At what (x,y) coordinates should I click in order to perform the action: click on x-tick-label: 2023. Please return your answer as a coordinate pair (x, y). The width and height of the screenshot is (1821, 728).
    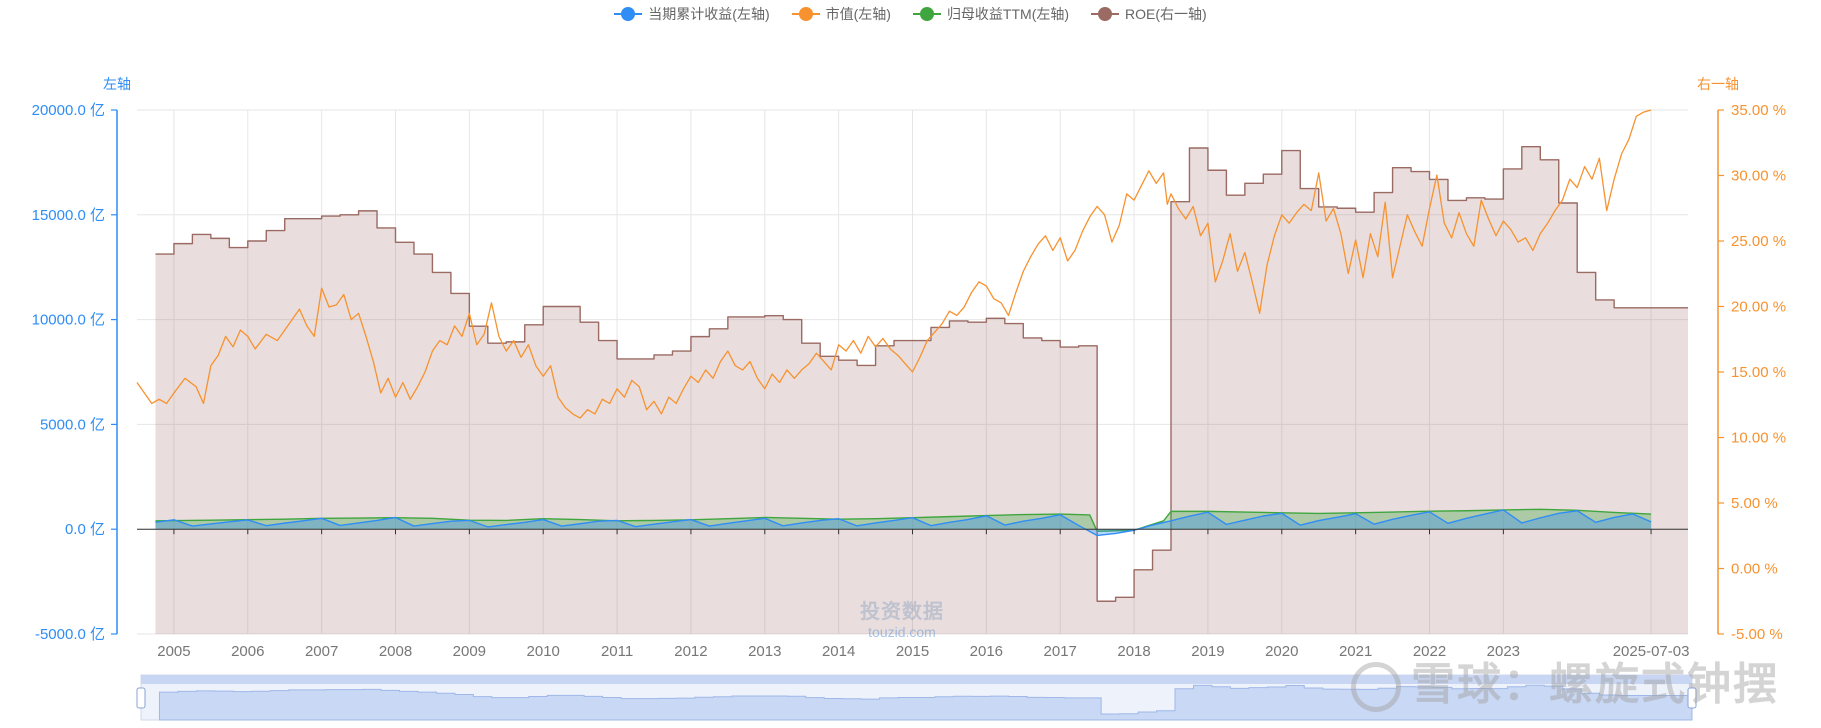
    Looking at the image, I should click on (1503, 651).